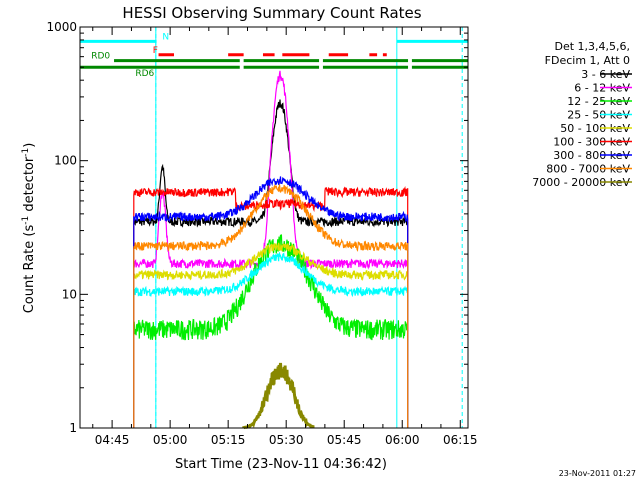 This screenshot has height=480, width=640. Describe the element at coordinates (460, 440) in the screenshot. I see `x-tick-label-6: 06:15` at that location.